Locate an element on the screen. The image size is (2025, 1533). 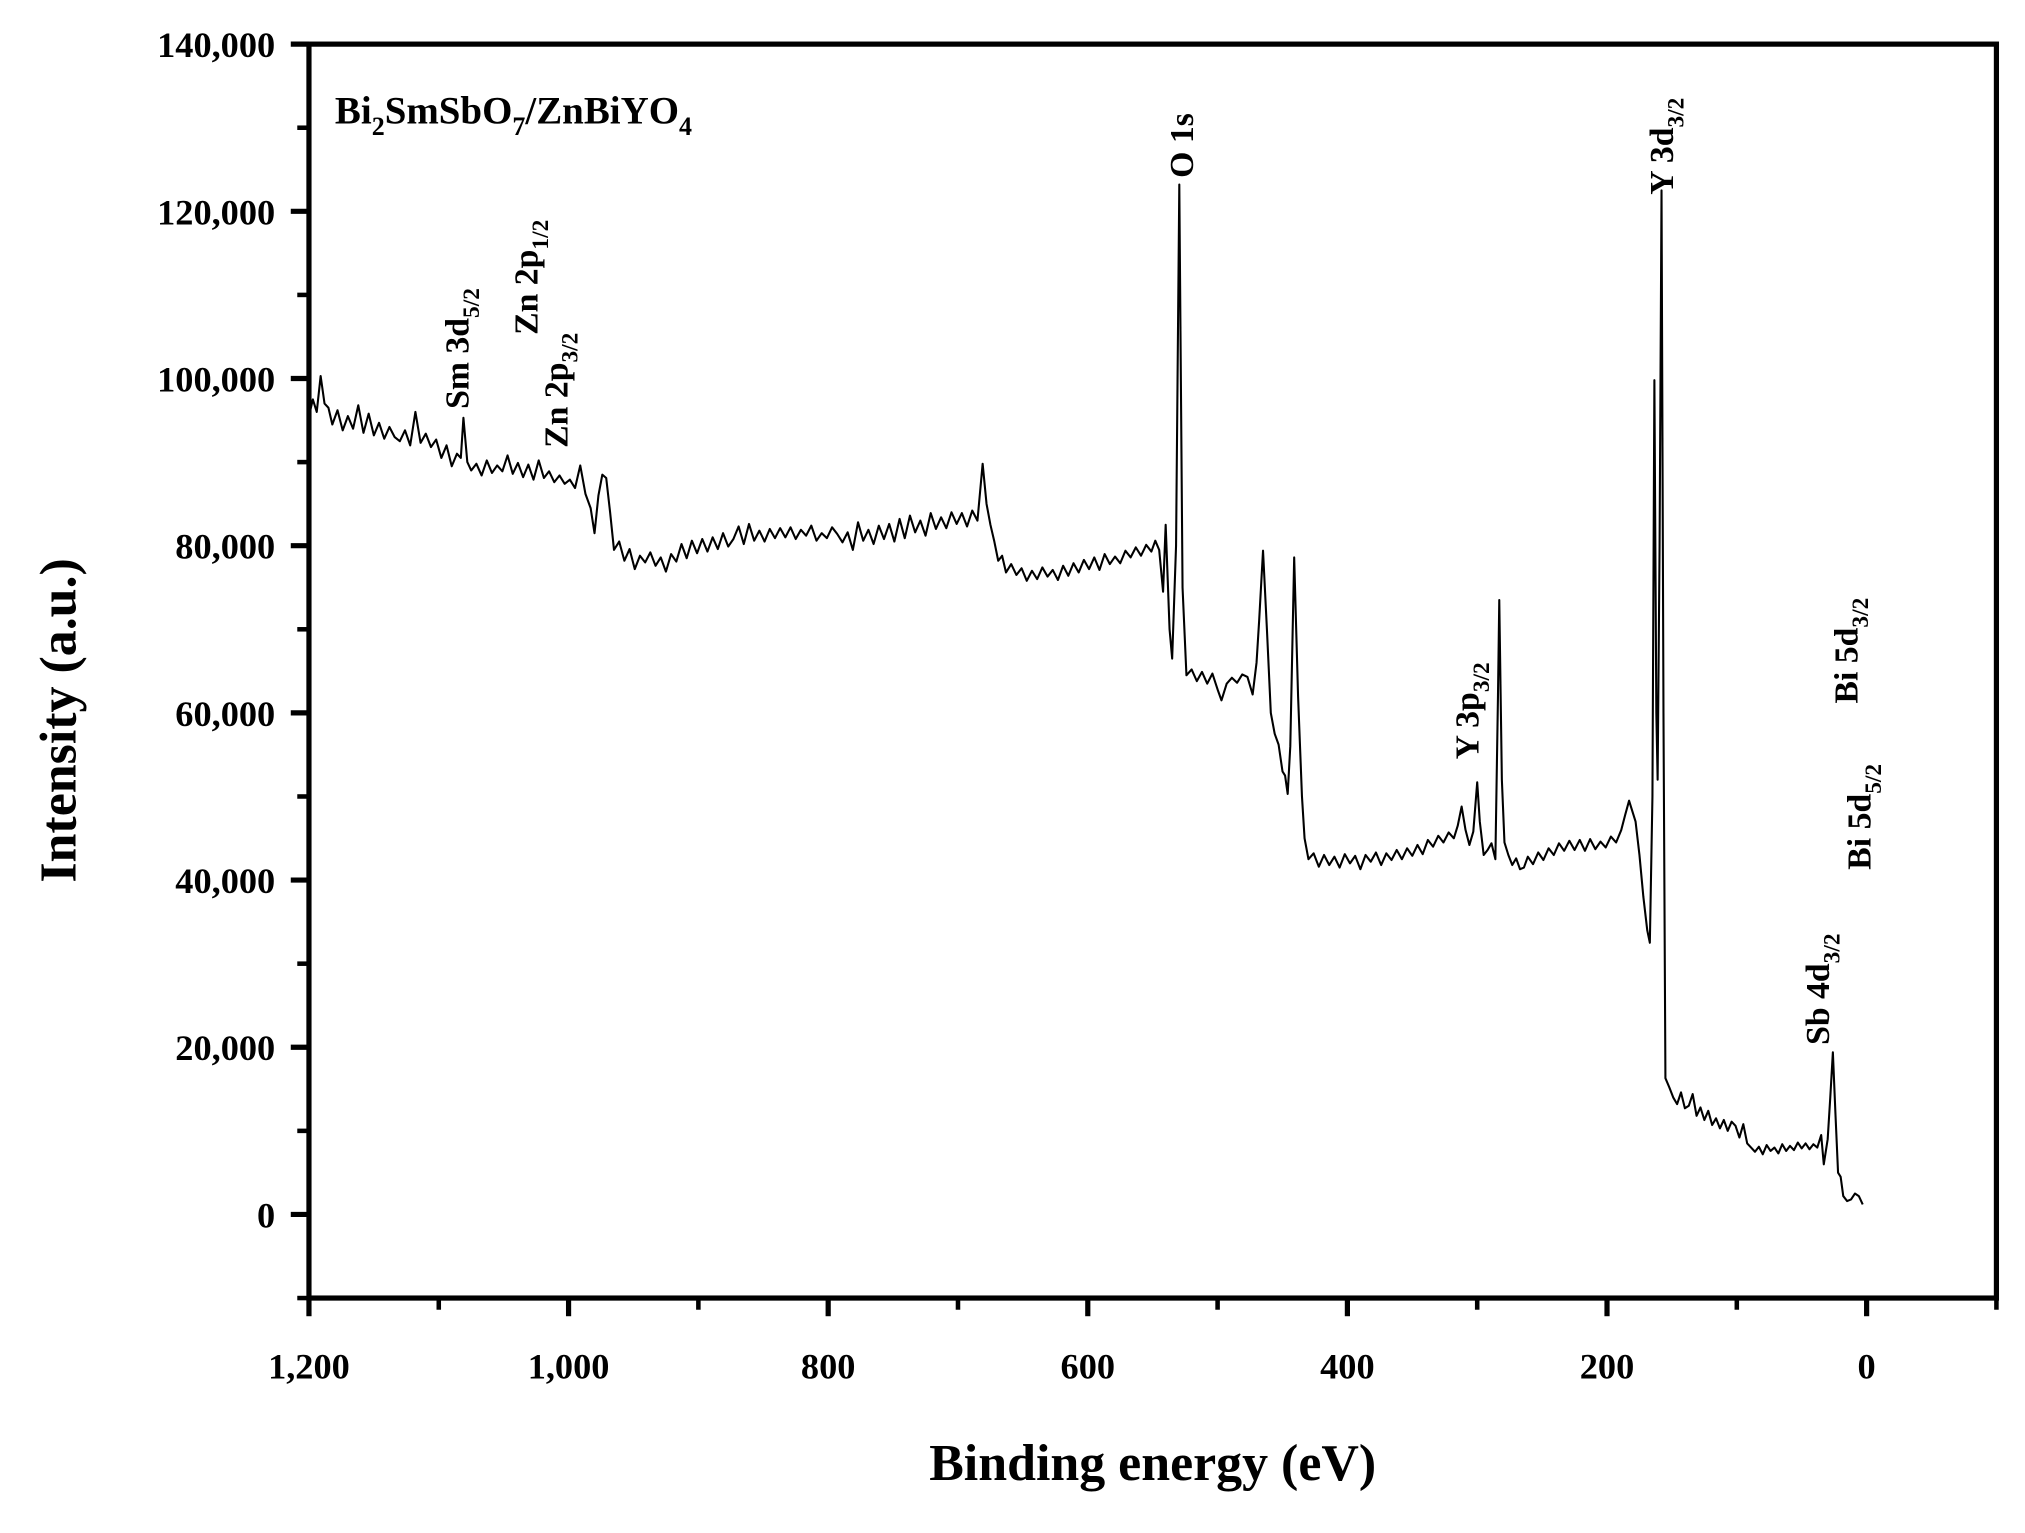
chart-title: Bi2SmSbO7/ZnBiYO4 is located at coordinates (513, 115).